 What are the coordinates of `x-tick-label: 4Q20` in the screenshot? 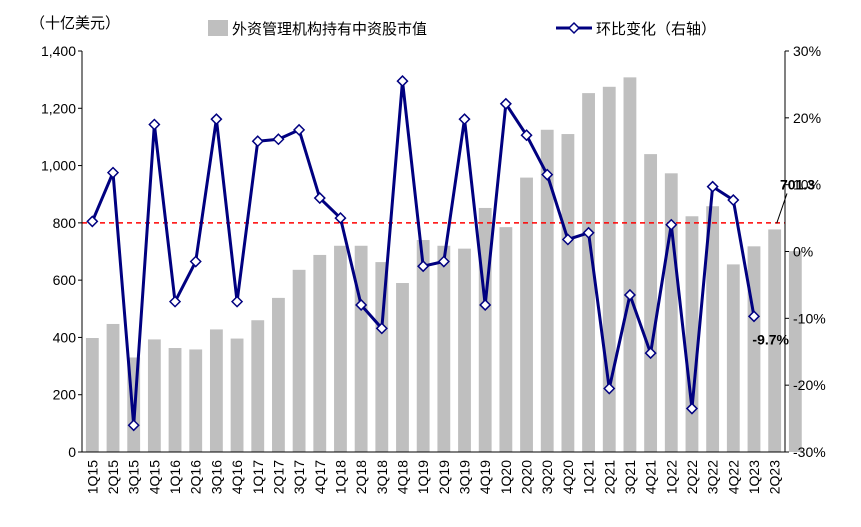 It's located at (568, 477).